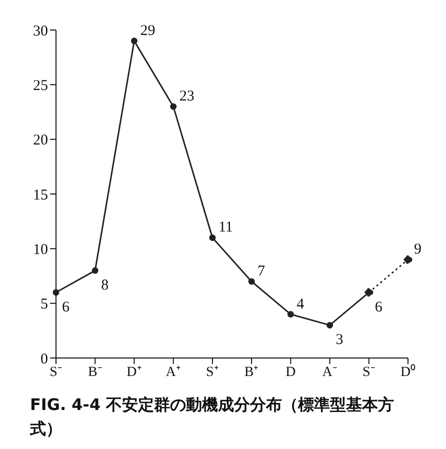 The image size is (446, 449). What do you see at coordinates (212, 372) in the screenshot?
I see `x-tick-label: S⁺` at bounding box center [212, 372].